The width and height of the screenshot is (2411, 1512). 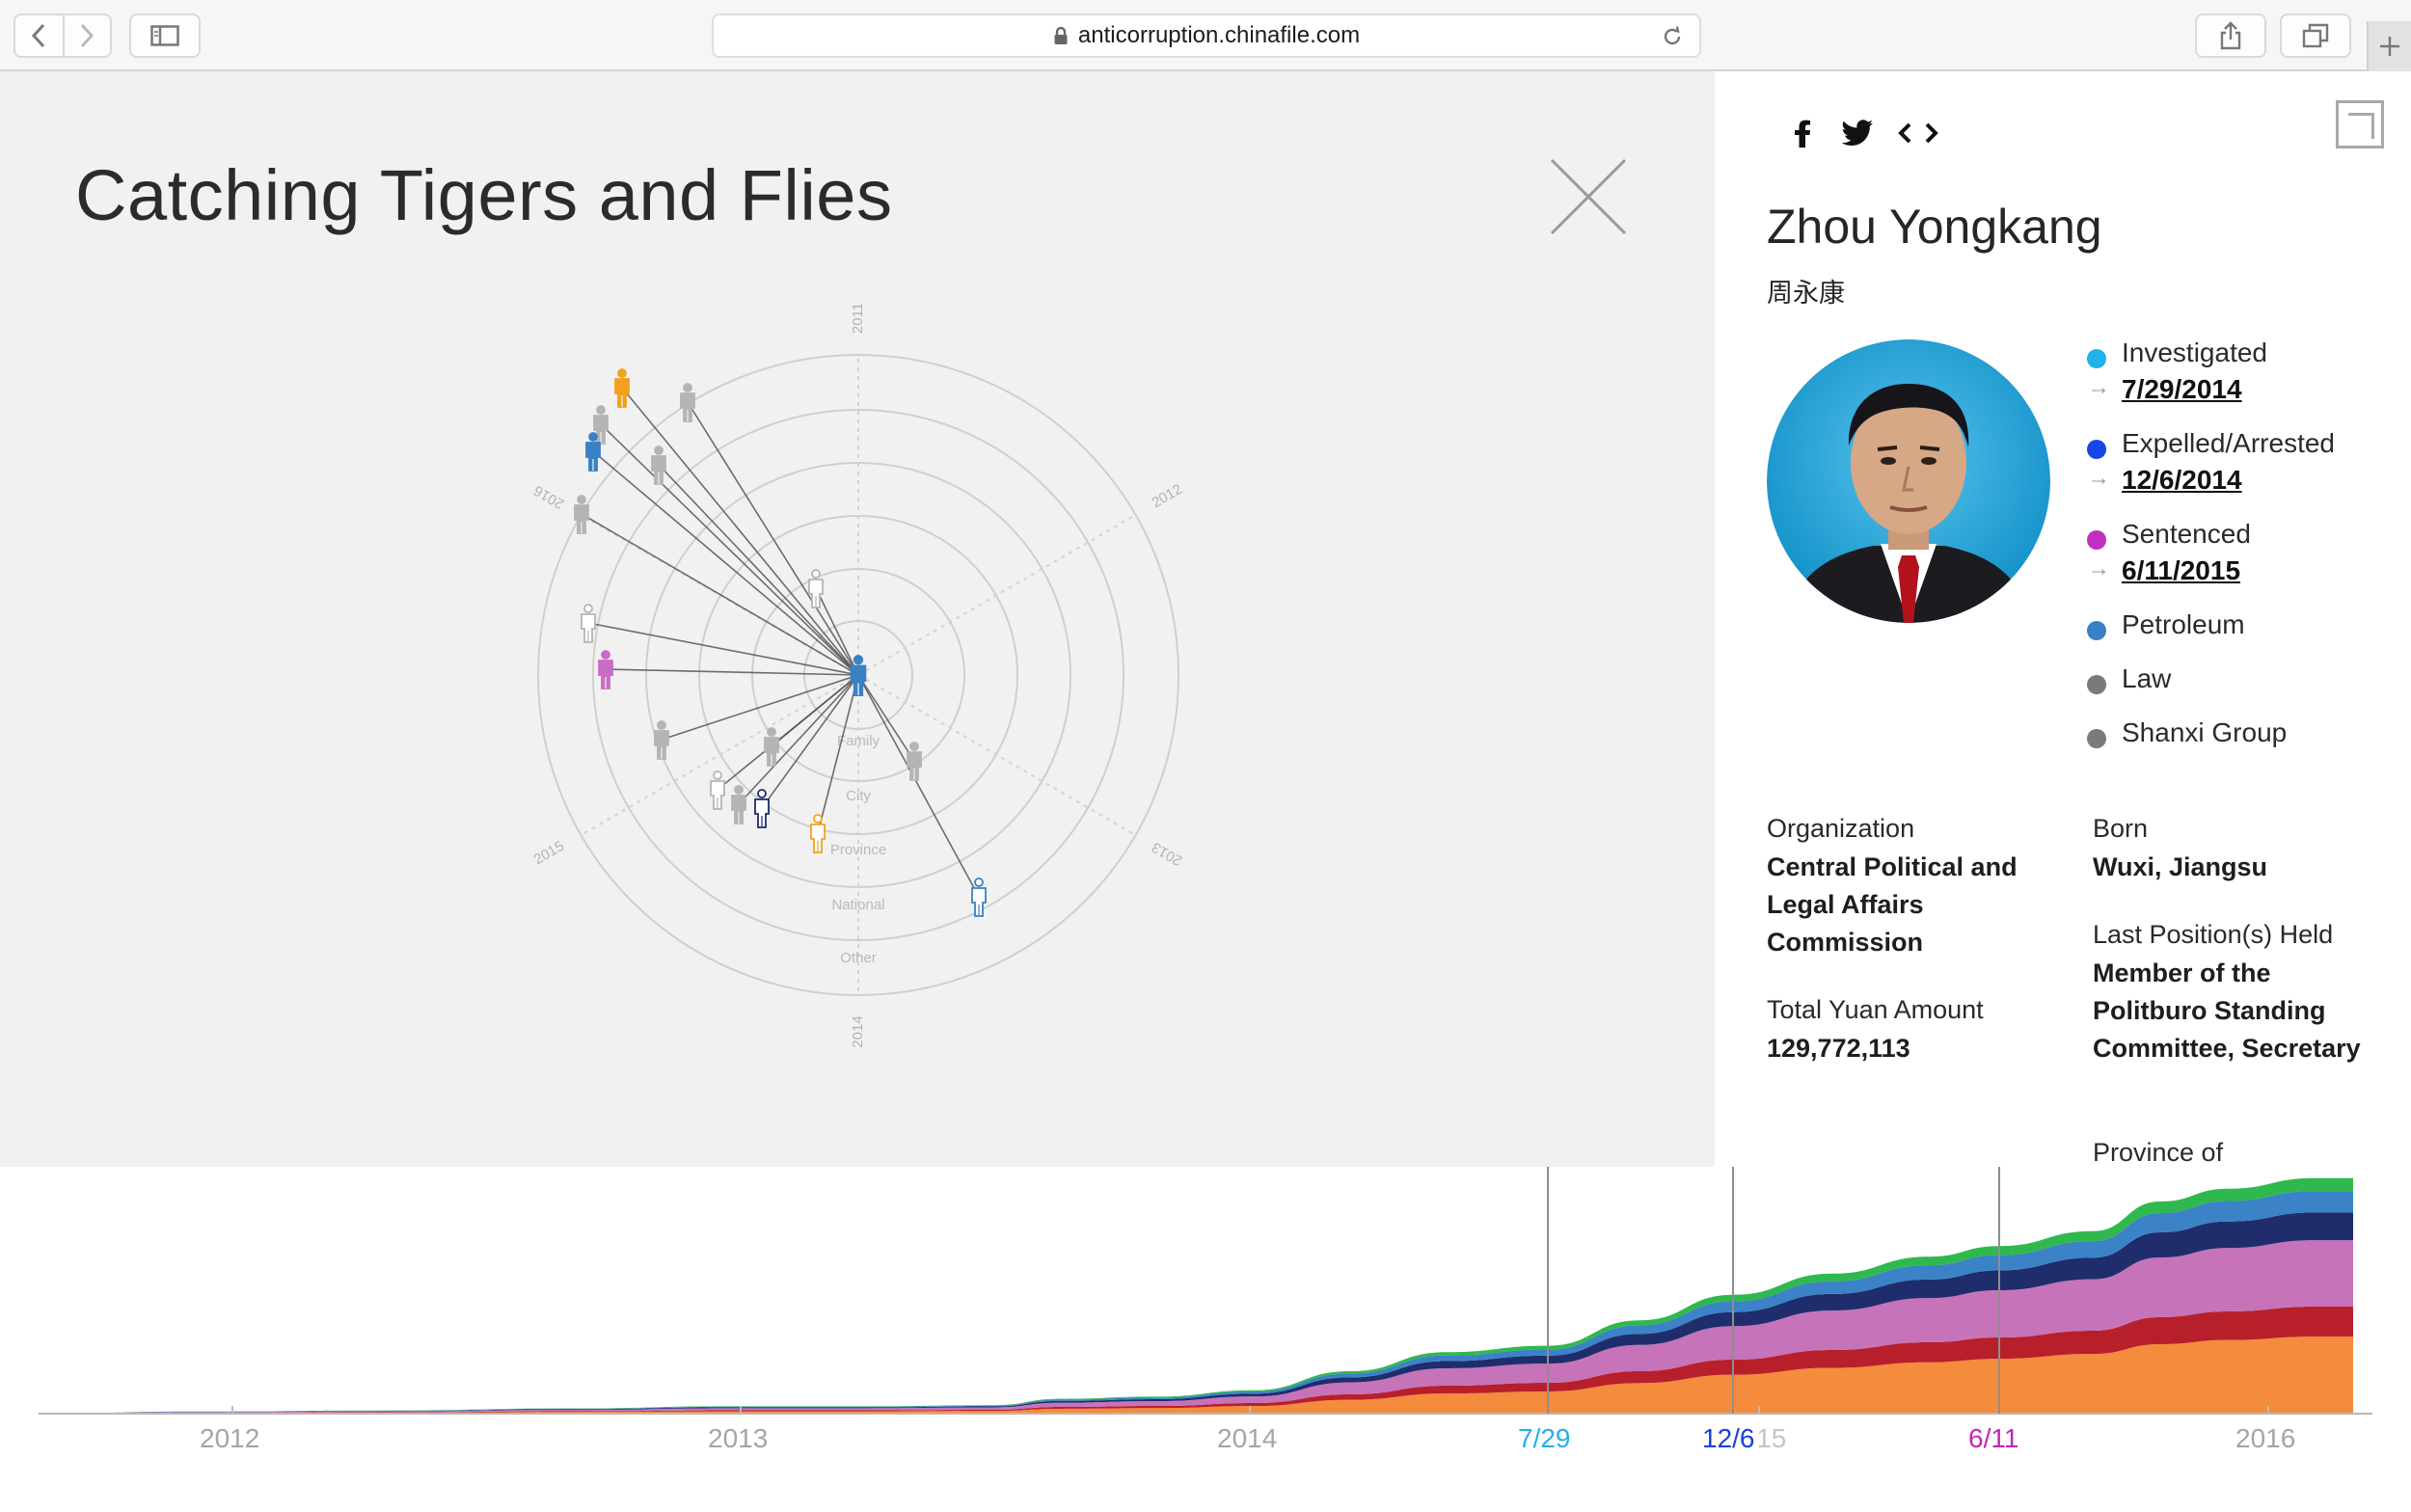 I want to click on status-expelled-arrested: Expelled/Arrested → 12/6/2014, so click(x=2242, y=473).